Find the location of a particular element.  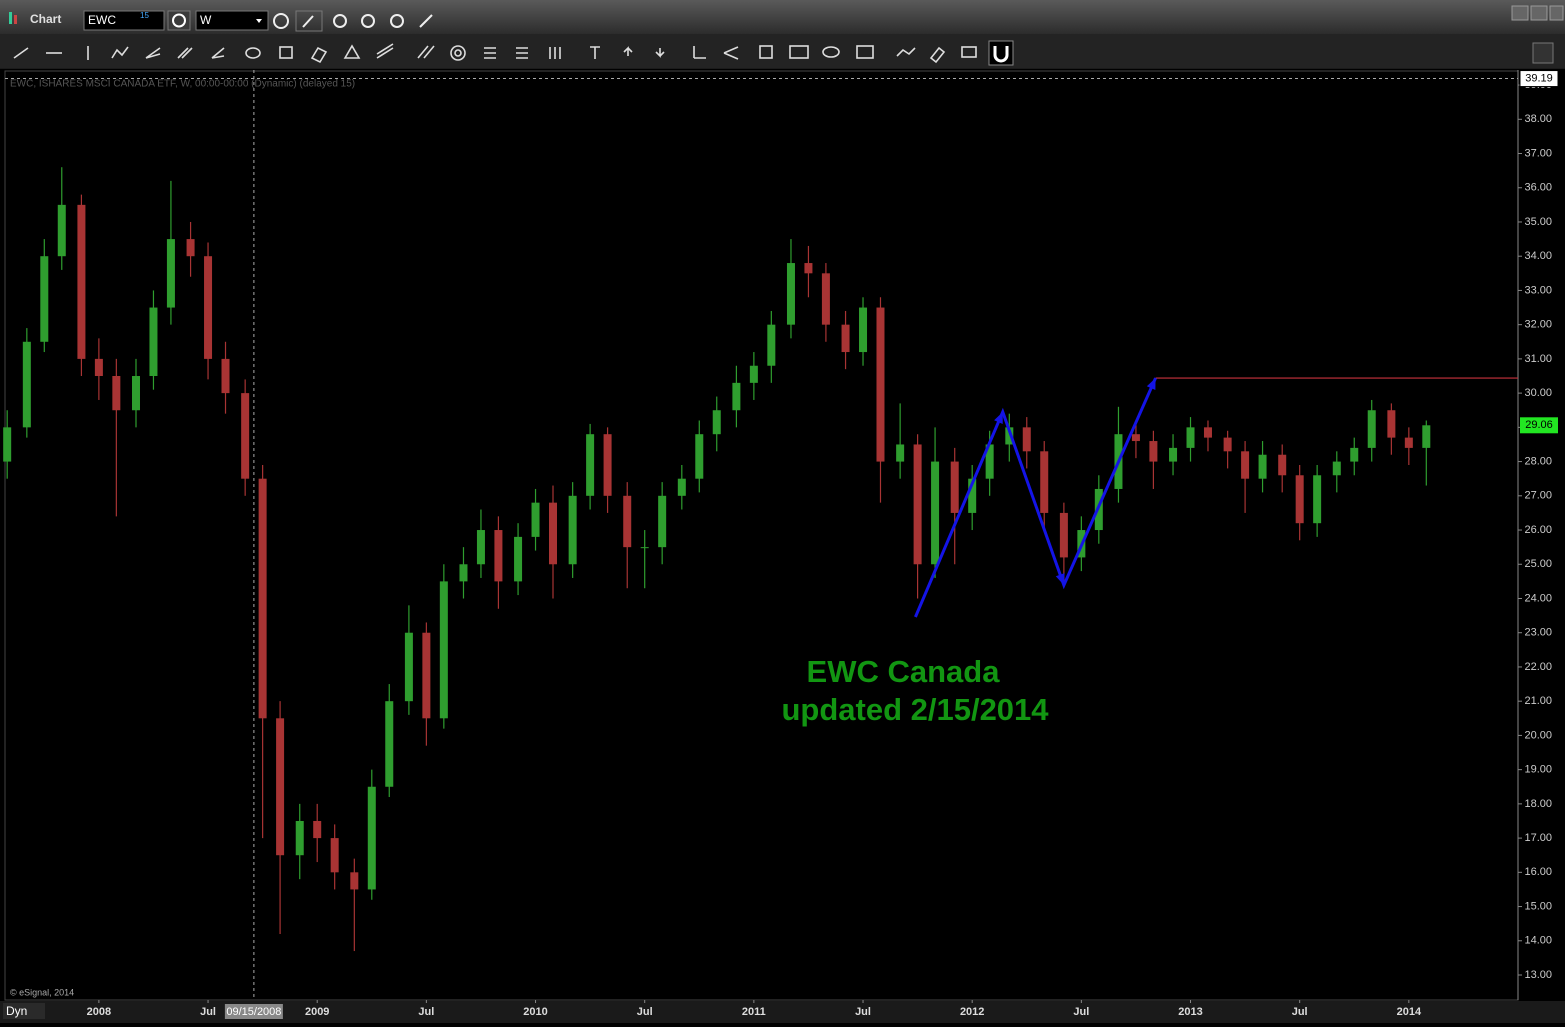

last-price-label: 29.06 is located at coordinates (1539, 425).